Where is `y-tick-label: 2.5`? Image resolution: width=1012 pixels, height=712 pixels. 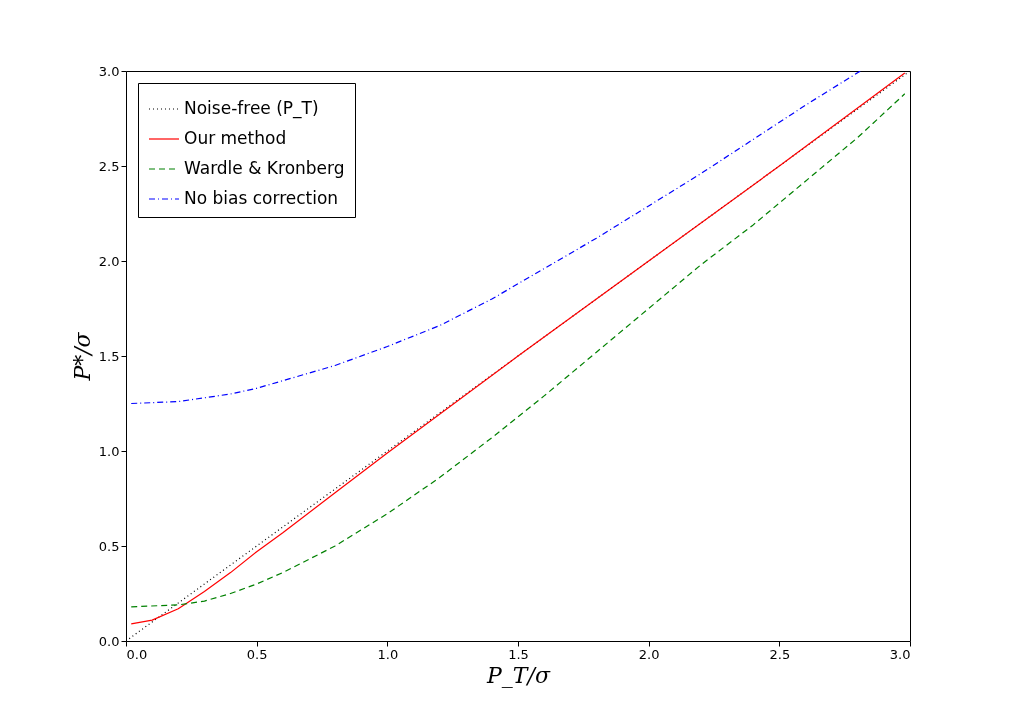
y-tick-label: 2.5 is located at coordinates (109, 166).